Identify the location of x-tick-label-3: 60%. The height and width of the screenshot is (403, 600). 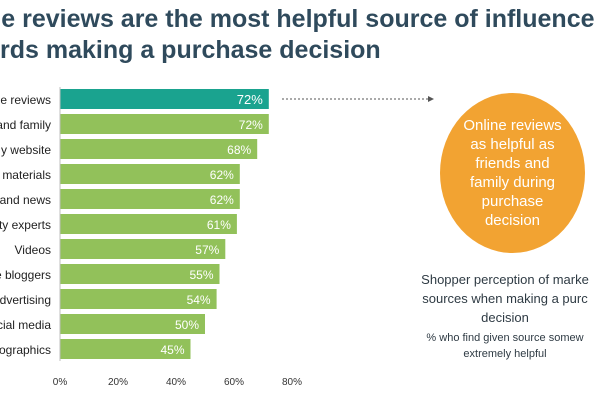
(234, 382).